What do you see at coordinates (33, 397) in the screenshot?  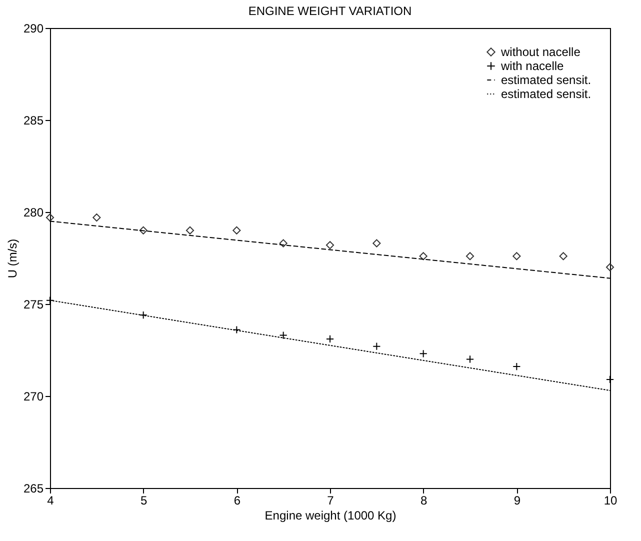 I see `y-tick-label: 270` at bounding box center [33, 397].